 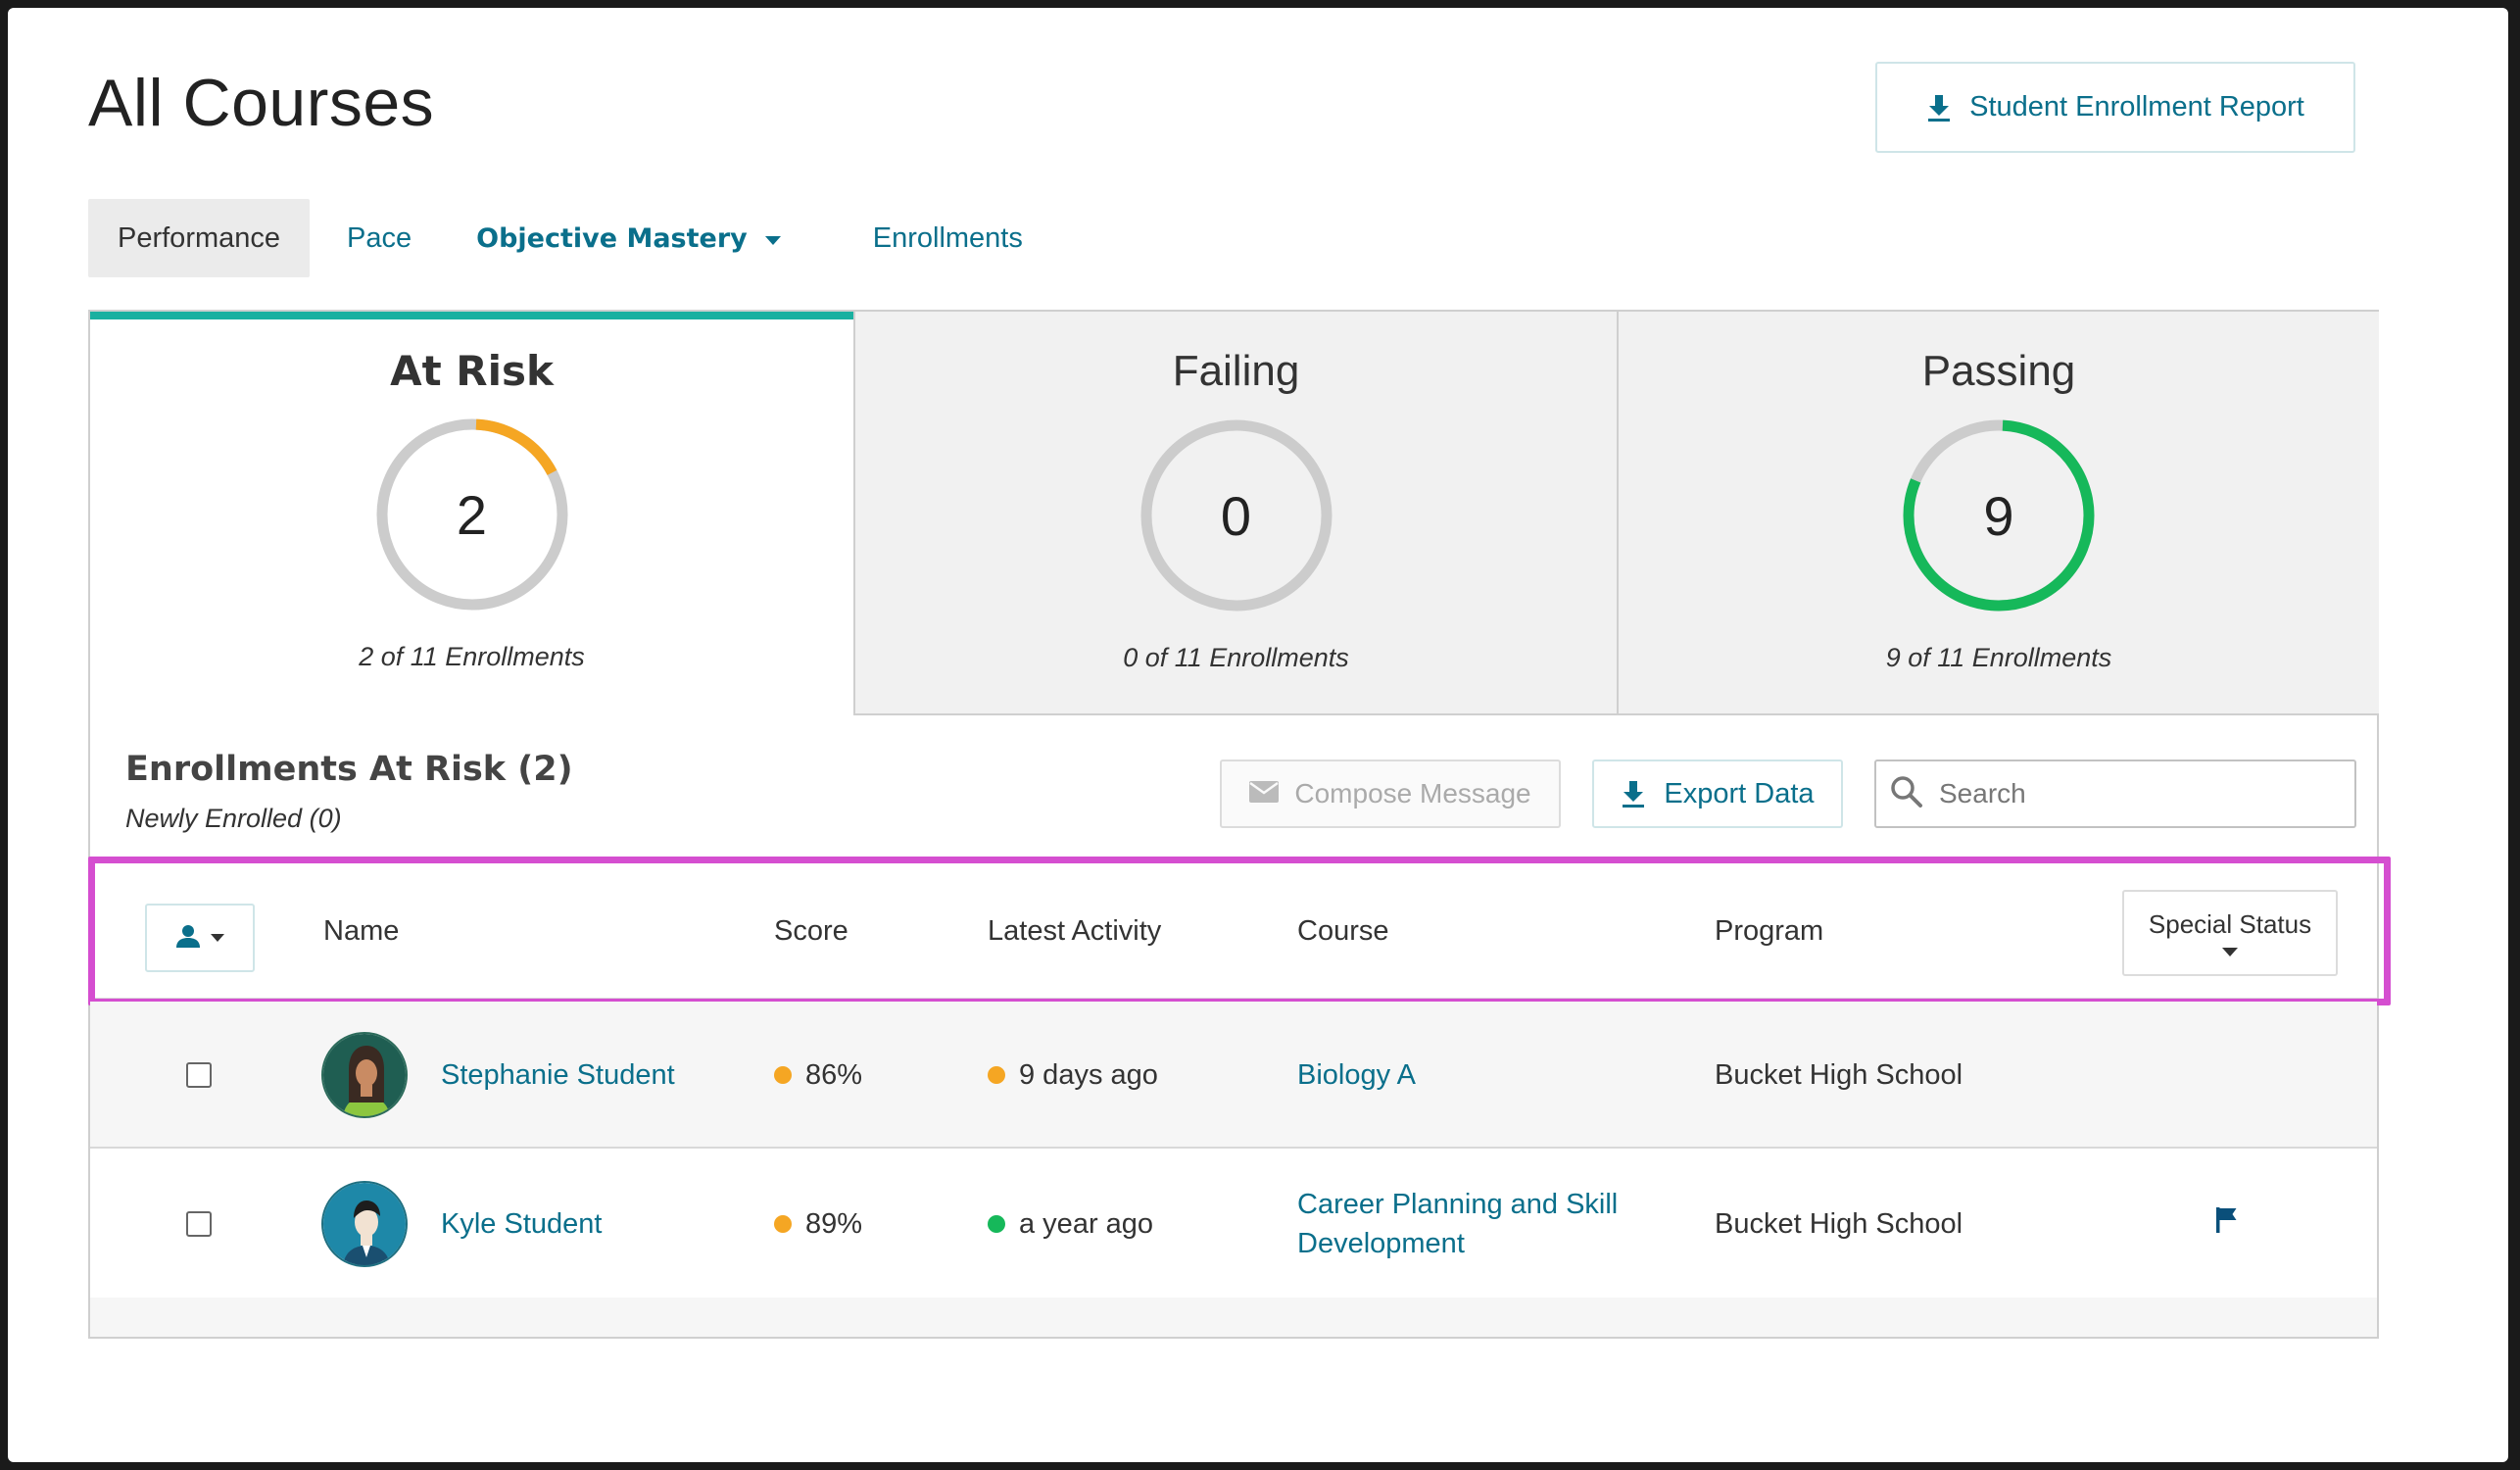 What do you see at coordinates (2136, 106) in the screenshot?
I see `report-button-label: Student Enrollment Report` at bounding box center [2136, 106].